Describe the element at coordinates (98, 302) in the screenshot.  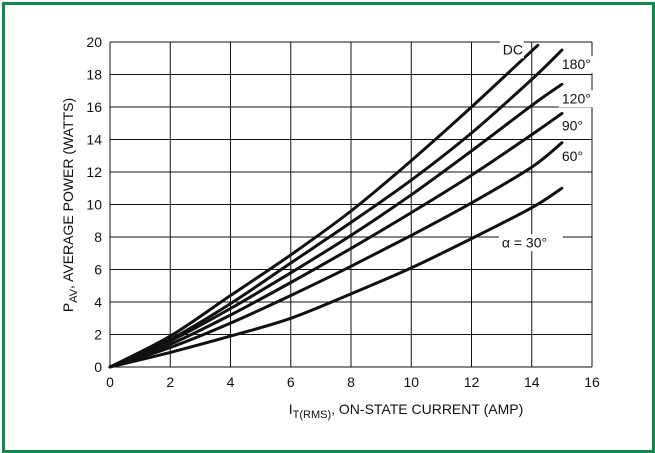
I see `y-tick-label: 4` at that location.